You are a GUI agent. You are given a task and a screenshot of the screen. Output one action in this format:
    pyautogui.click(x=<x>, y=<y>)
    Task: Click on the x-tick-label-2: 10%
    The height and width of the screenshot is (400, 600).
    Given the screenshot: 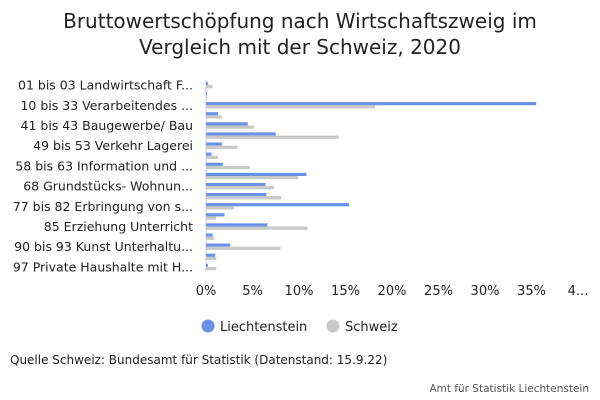 What is the action you would take?
    pyautogui.click(x=299, y=291)
    